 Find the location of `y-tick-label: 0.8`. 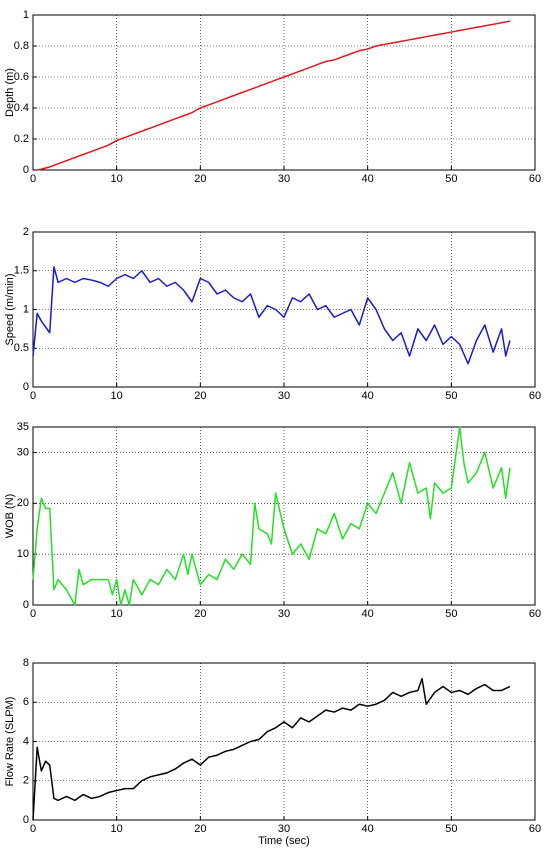

y-tick-label: 0.8 is located at coordinates (21, 46).